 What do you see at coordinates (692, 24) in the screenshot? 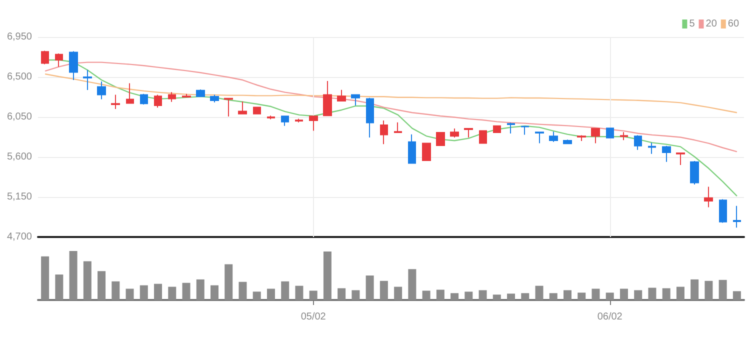
I see `legend-label: 5` at bounding box center [692, 24].